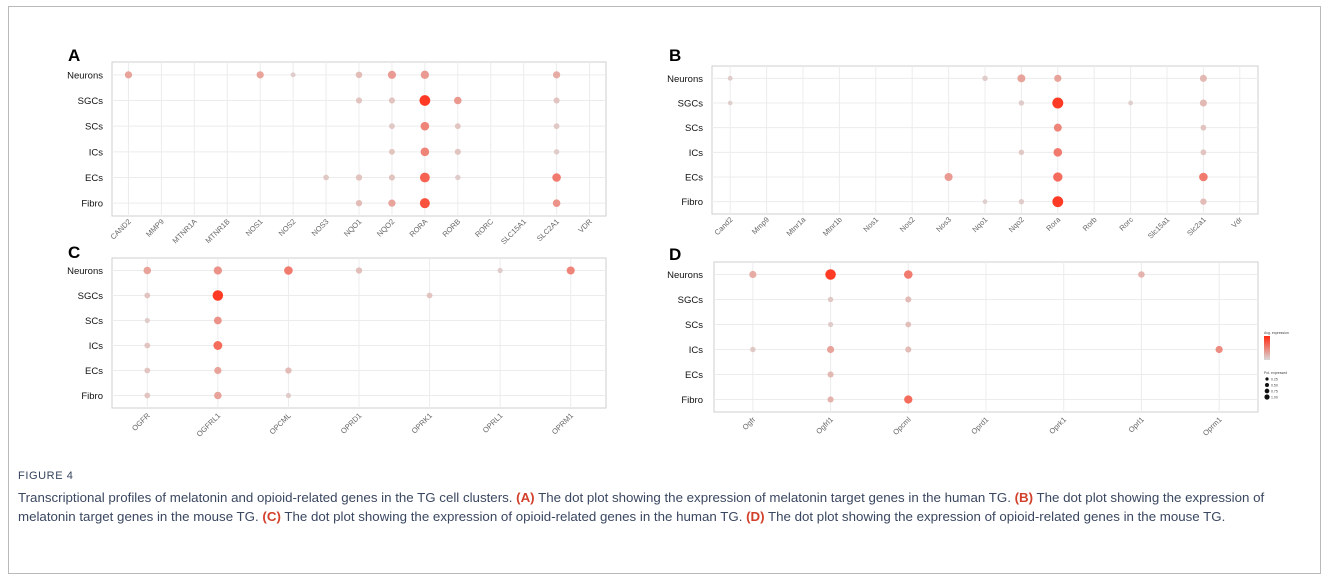  Describe the element at coordinates (796, 225) in the screenshot. I see `x-tick-label: Mtnr1a` at that location.